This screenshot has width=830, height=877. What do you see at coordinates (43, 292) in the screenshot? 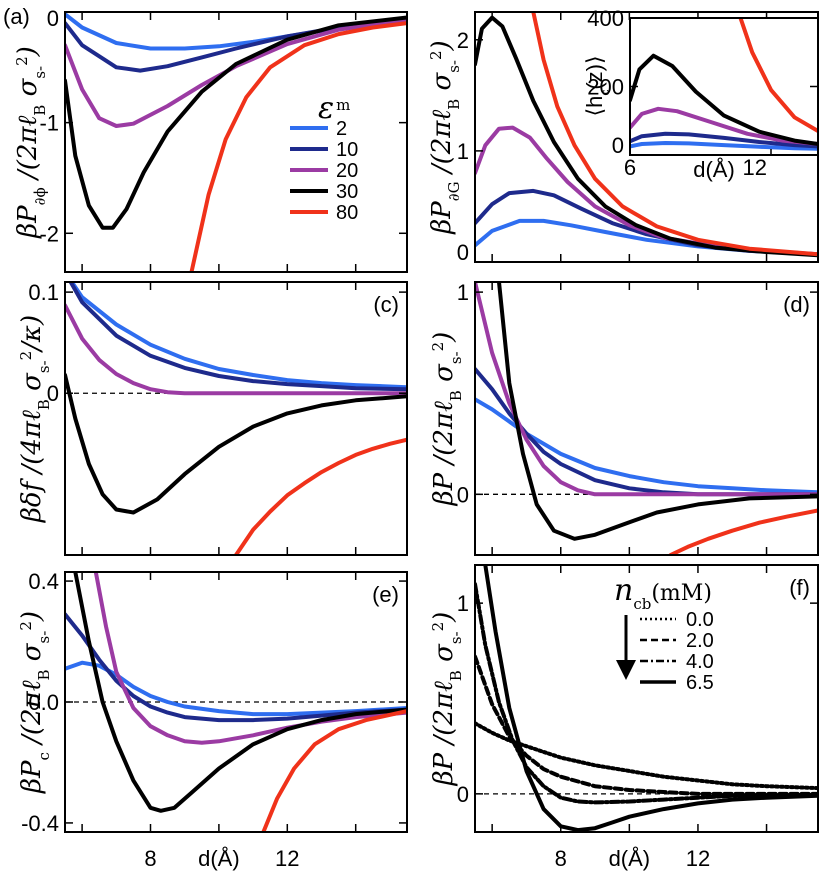
I see `ytick-label: 0.1` at bounding box center [43, 292].